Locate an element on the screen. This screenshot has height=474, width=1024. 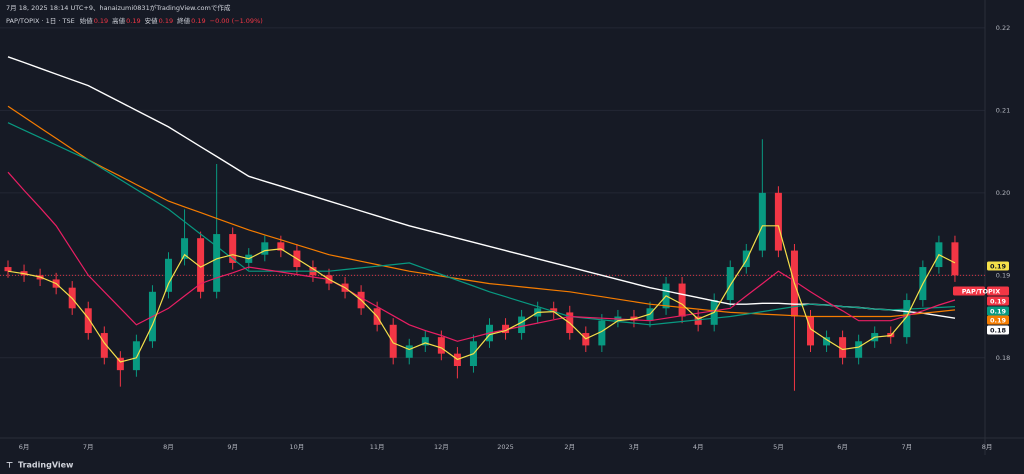
brand: TradingView is located at coordinates (46, 465).